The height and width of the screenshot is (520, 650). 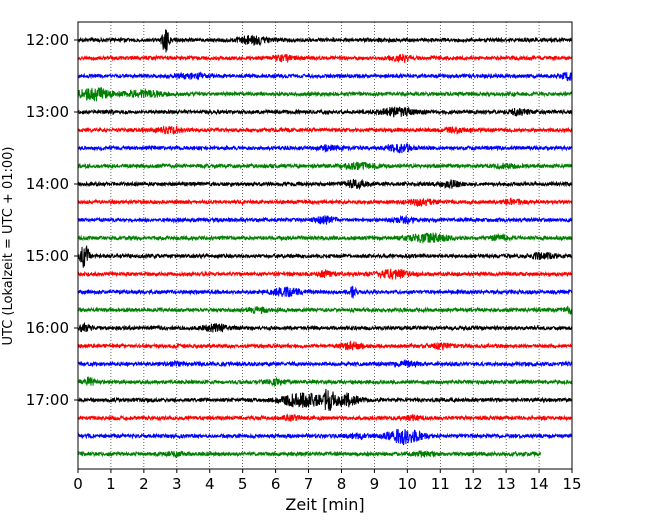 I want to click on x-tick-label: 4, so click(x=210, y=484).